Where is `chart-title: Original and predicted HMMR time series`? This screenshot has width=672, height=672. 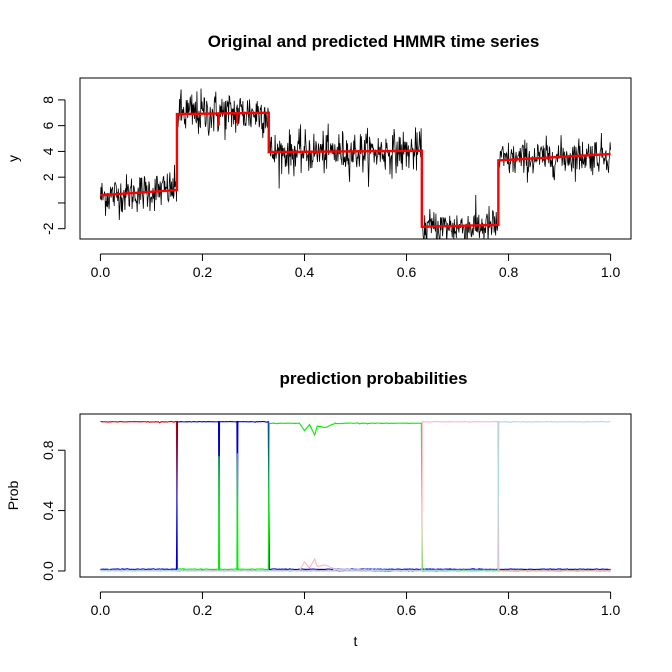
chart-title: Original and predicted HMMR time series is located at coordinates (374, 41).